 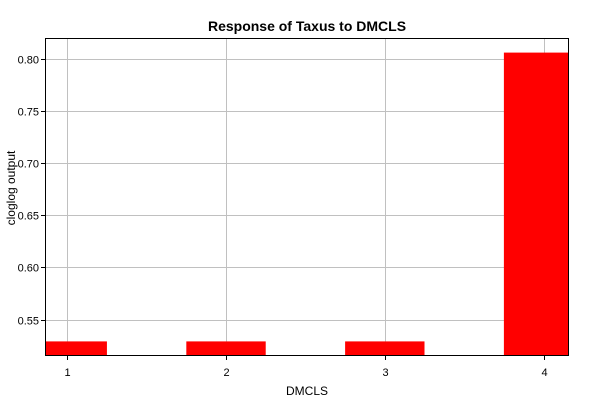 What do you see at coordinates (28, 269) in the screenshot?
I see `y-tick-label: 0.60` at bounding box center [28, 269].